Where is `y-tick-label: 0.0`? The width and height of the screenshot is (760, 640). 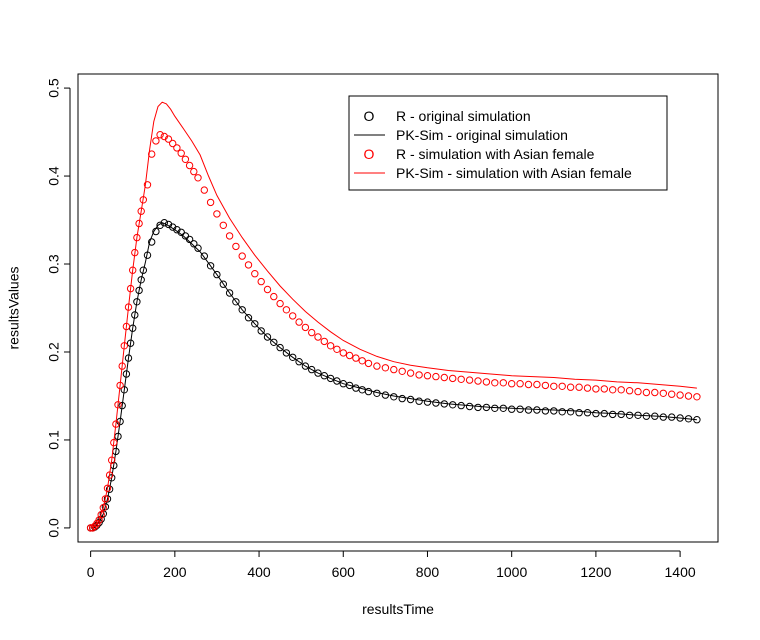 y-tick-label: 0.0 is located at coordinates (54, 528).